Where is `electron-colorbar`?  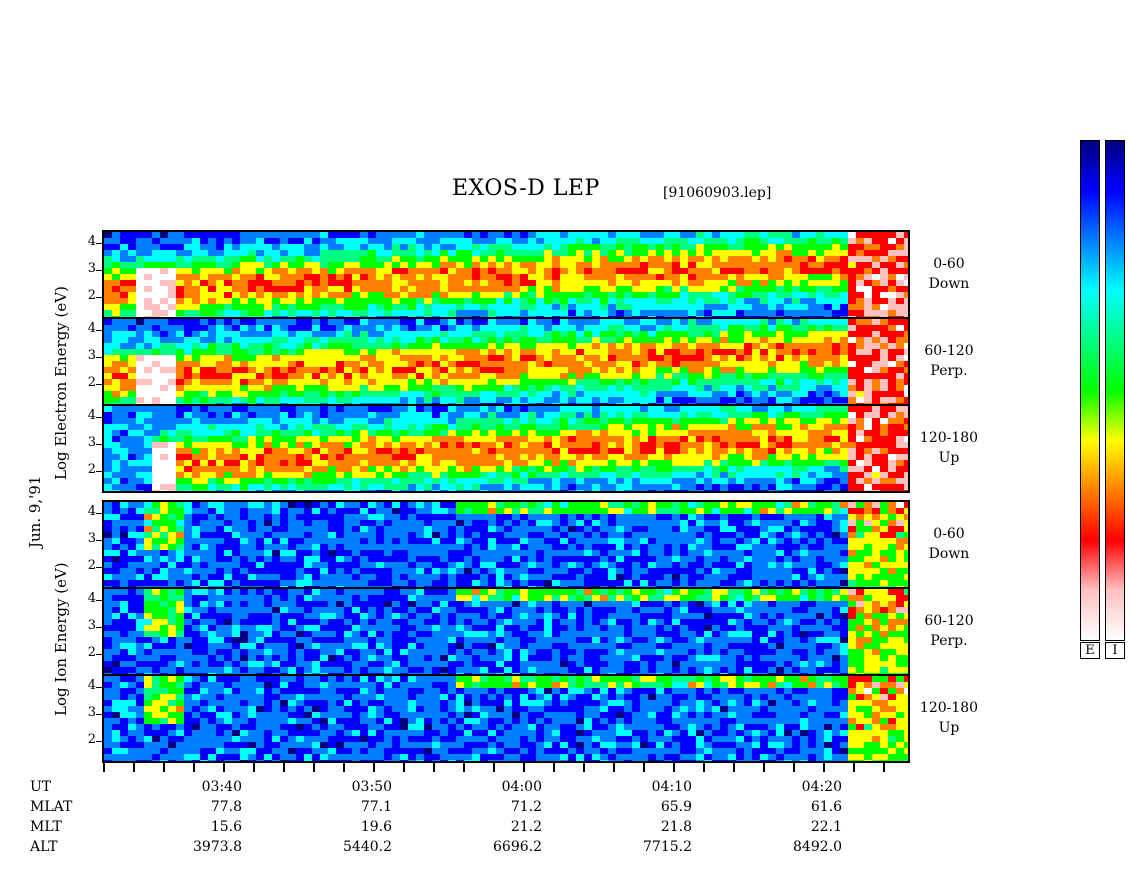 electron-colorbar is located at coordinates (1090, 390).